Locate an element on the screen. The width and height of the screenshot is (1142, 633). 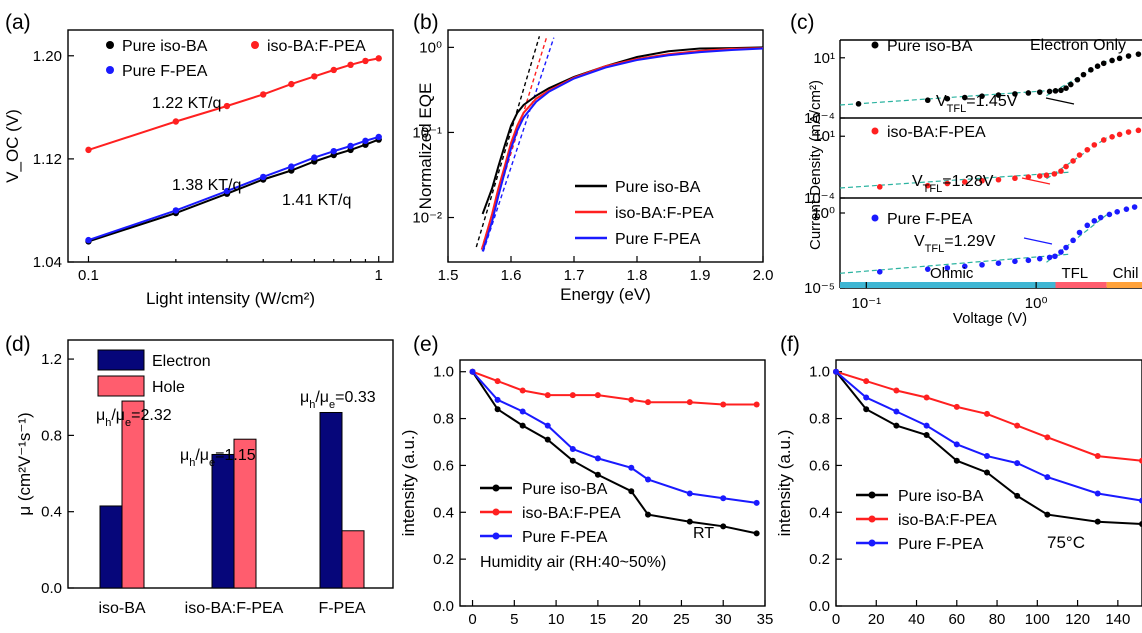
vtfl-annotation: VTFL=1.29V is located at coordinates (955, 244).